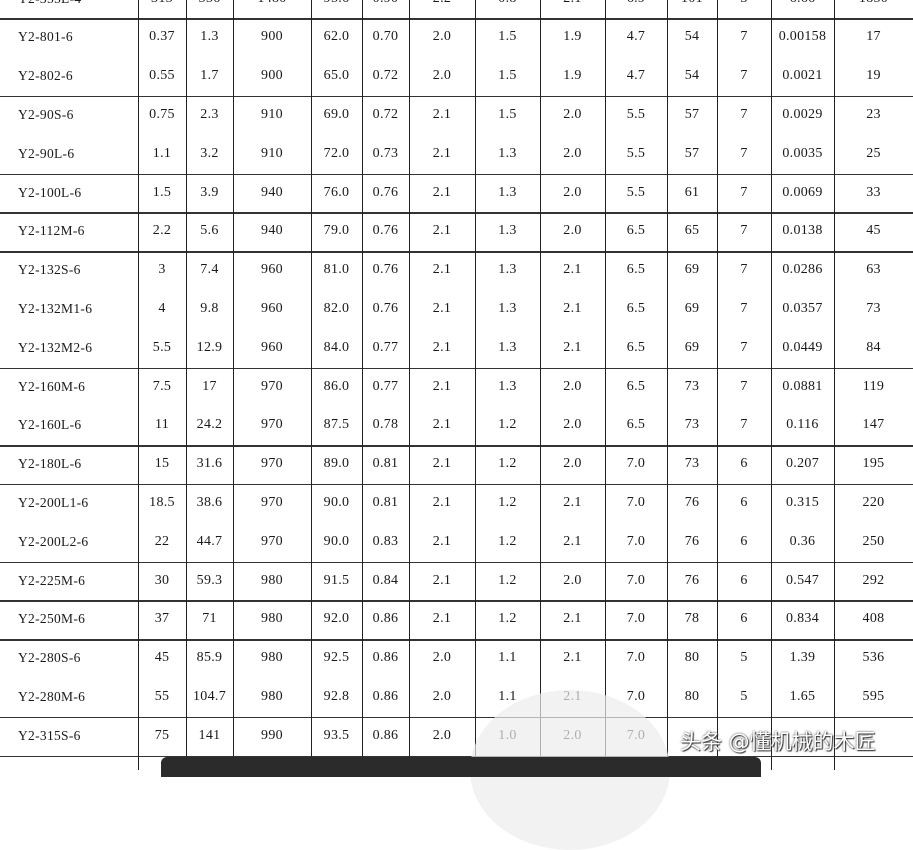 The height and width of the screenshot is (850, 913). I want to click on value-cell: 147, so click(873, 425).